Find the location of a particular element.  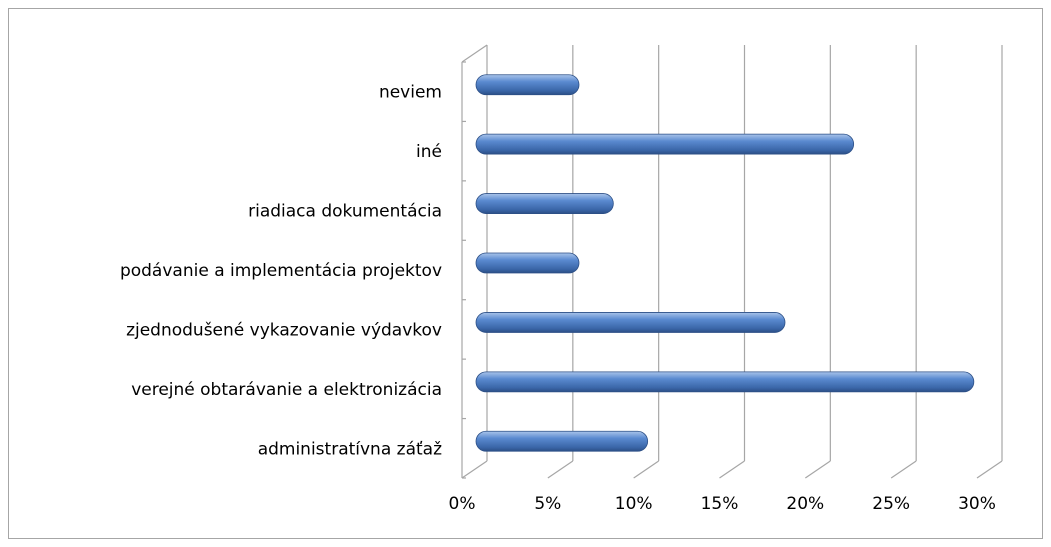

x-tick-label: 15% is located at coordinates (720, 504).